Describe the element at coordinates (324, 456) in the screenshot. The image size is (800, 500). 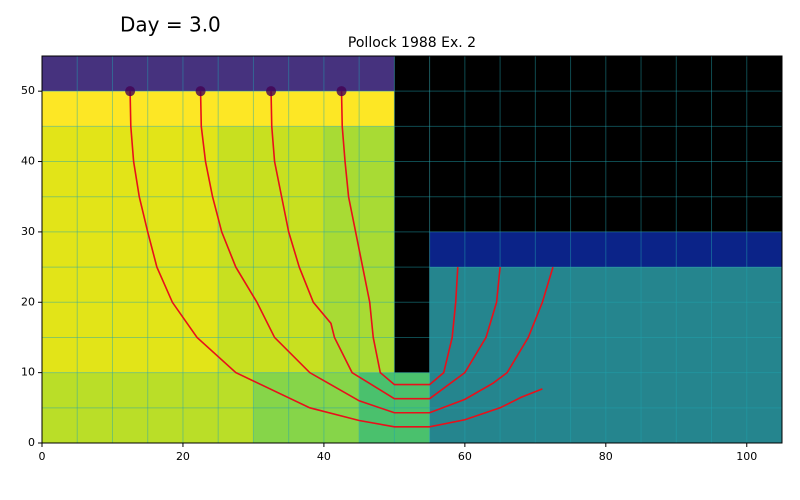
I see `x-tick-label: 40` at that location.